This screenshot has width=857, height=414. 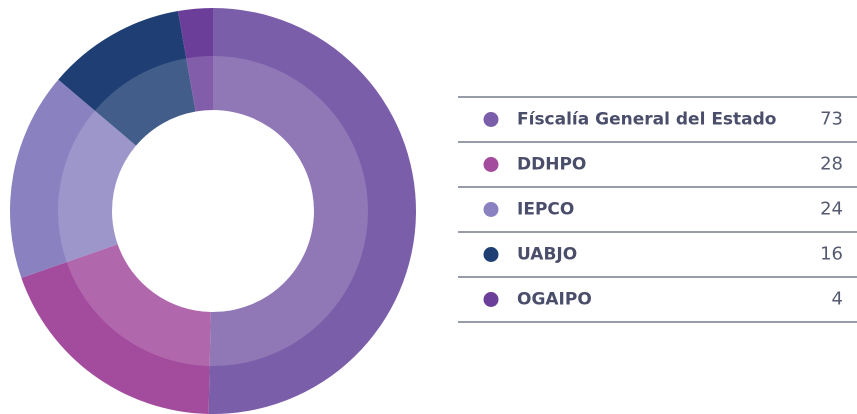 I want to click on legend-value: 24, so click(x=831, y=209).